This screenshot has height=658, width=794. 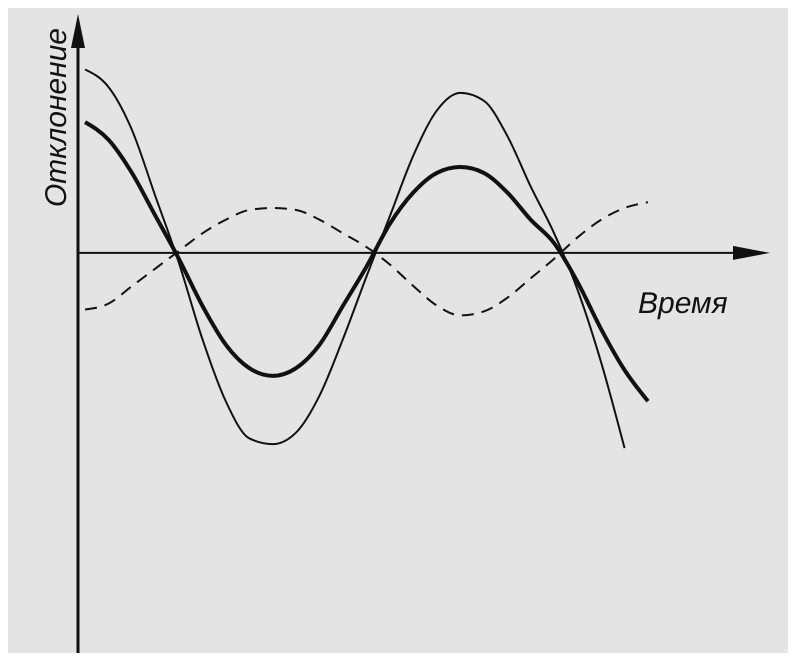 What do you see at coordinates (683, 303) in the screenshot?
I see `x-axis-title: Время` at bounding box center [683, 303].